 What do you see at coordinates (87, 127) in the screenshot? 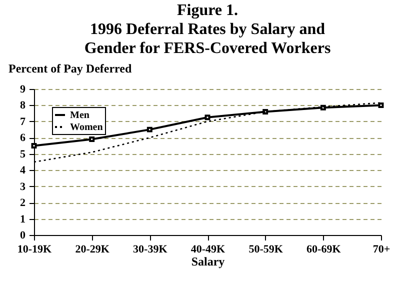
I see `legend-label: Women` at bounding box center [87, 127].